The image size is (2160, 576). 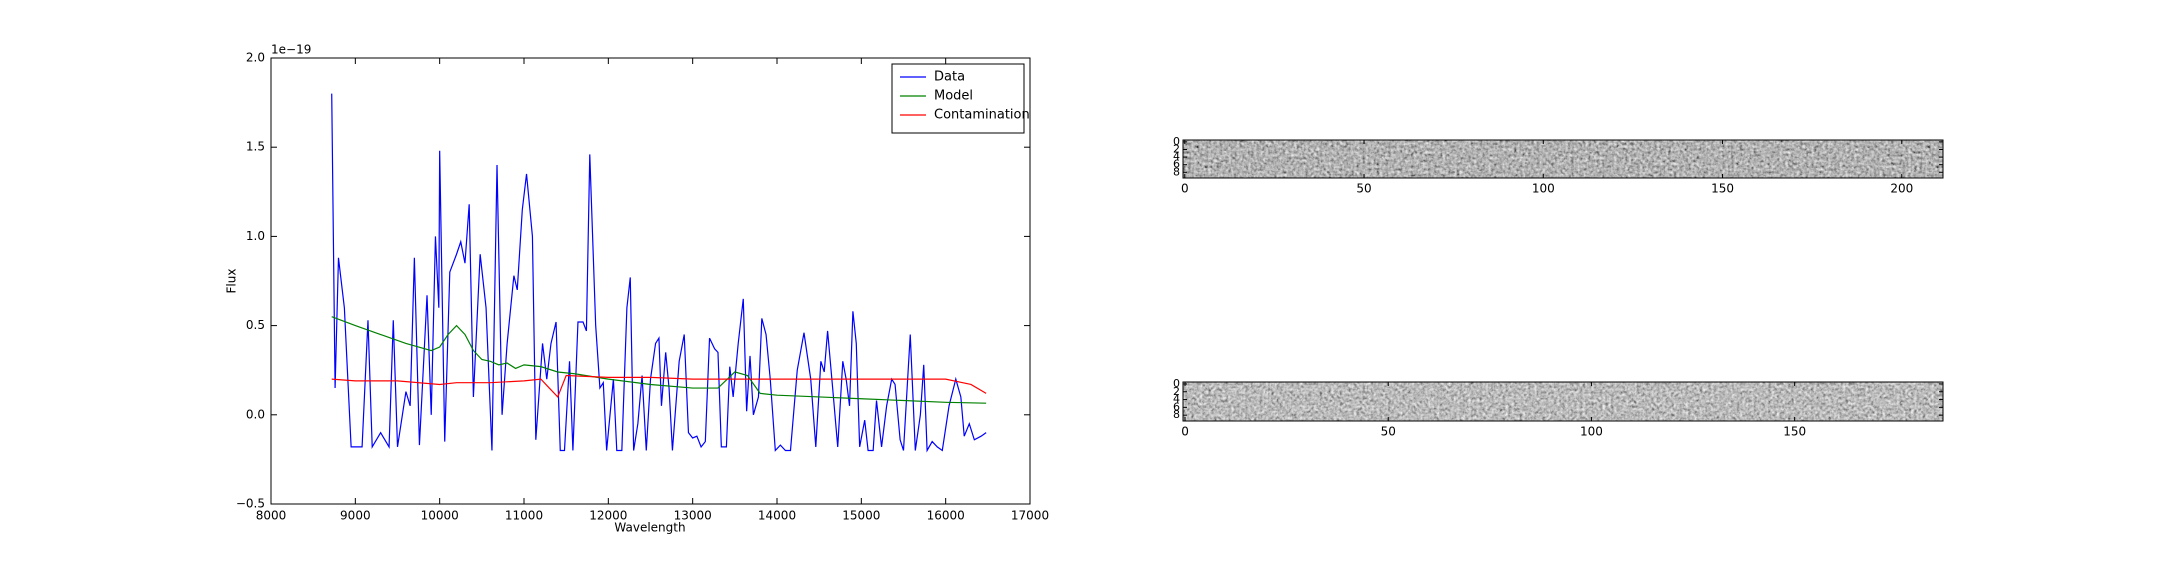 I want to click on y-tick-label: 2.0, so click(x=255, y=58).